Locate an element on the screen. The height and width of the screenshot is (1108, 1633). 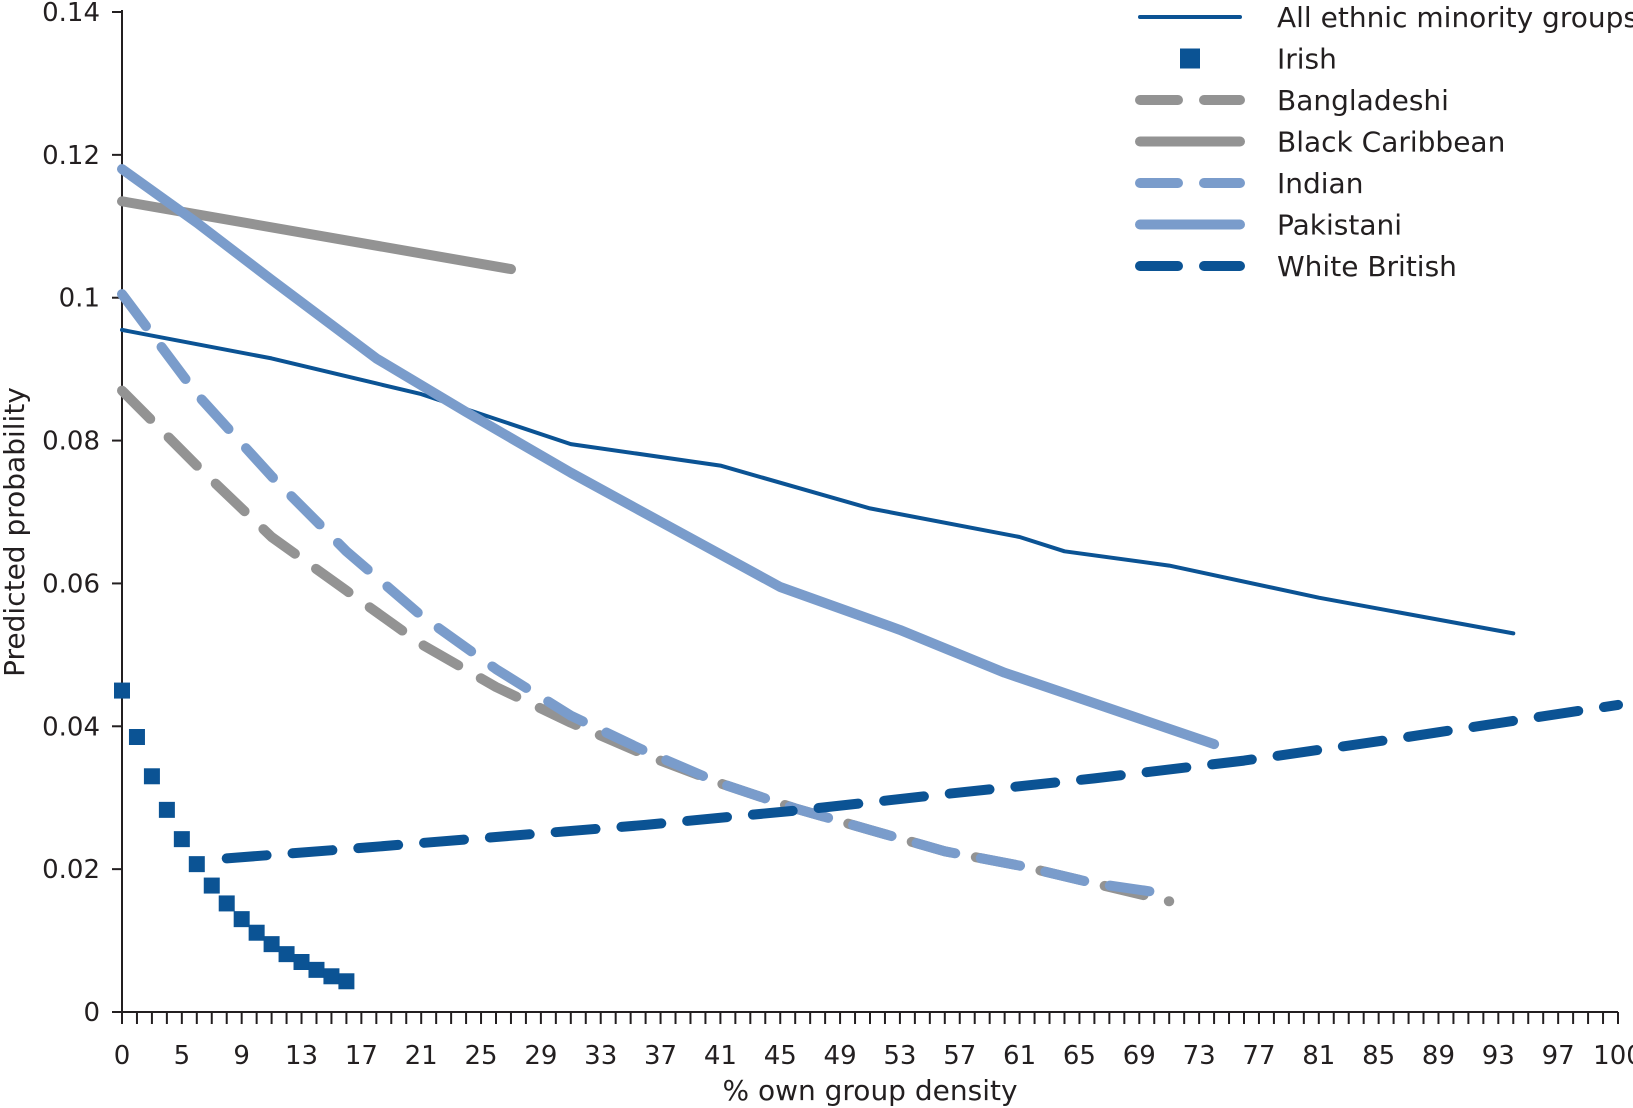
x-tick-label: 37 is located at coordinates (660, 1056).